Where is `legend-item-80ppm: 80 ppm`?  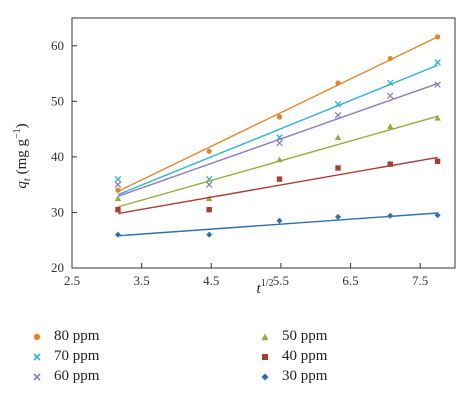
legend-item-80ppm: 80 ppm is located at coordinates (64, 336).